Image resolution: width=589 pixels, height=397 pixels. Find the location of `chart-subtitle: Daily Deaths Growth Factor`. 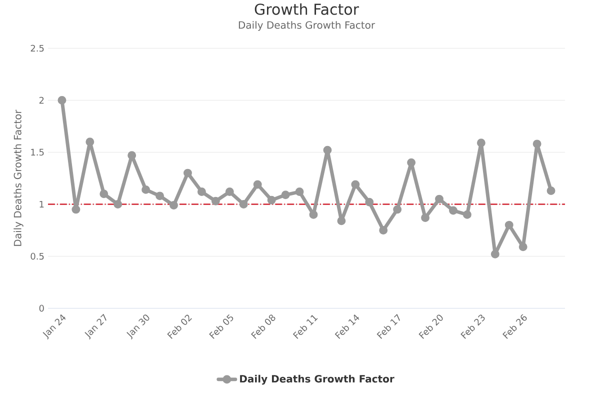

chart-subtitle: Daily Deaths Growth Factor is located at coordinates (307, 25).